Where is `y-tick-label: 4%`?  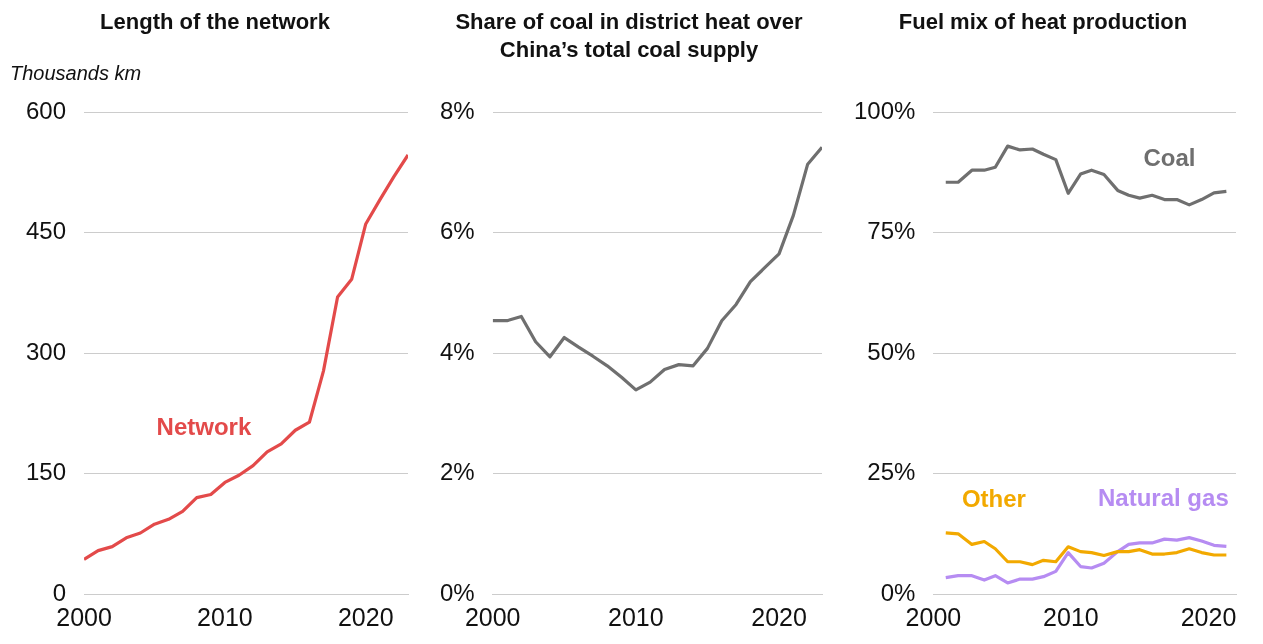 y-tick-label: 4% is located at coordinates (457, 351).